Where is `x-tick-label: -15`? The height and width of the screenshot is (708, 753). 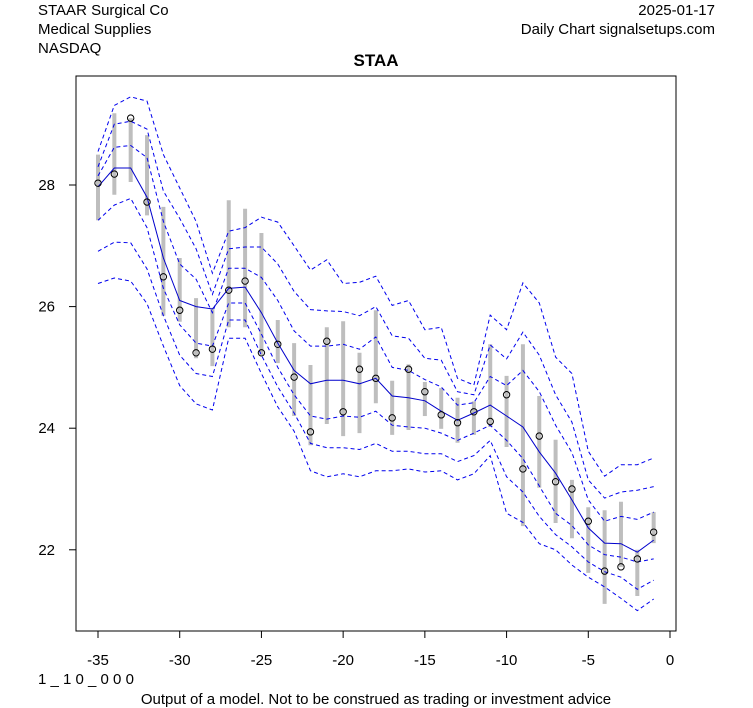 x-tick-label: -15 is located at coordinates (425, 660).